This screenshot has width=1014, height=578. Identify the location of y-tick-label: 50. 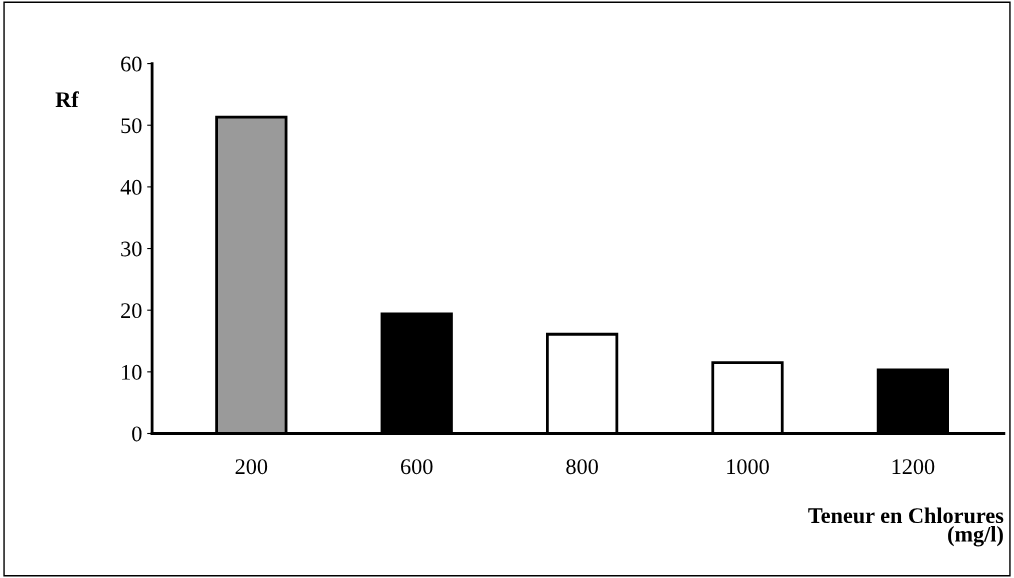
(131, 126).